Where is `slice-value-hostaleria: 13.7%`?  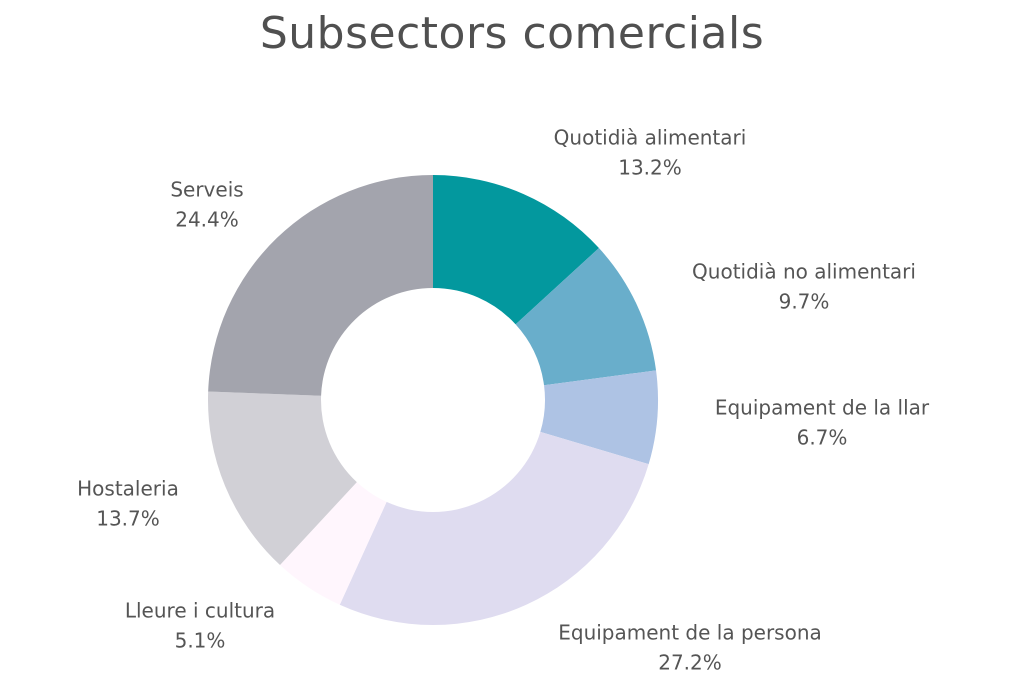 slice-value-hostaleria: 13.7% is located at coordinates (128, 519).